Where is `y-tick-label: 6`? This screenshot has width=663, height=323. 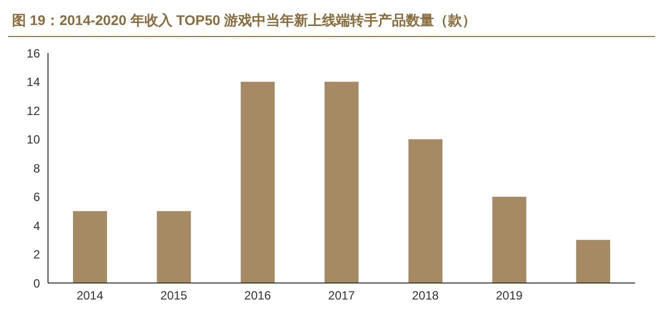
y-tick-label: 6 is located at coordinates (36, 197).